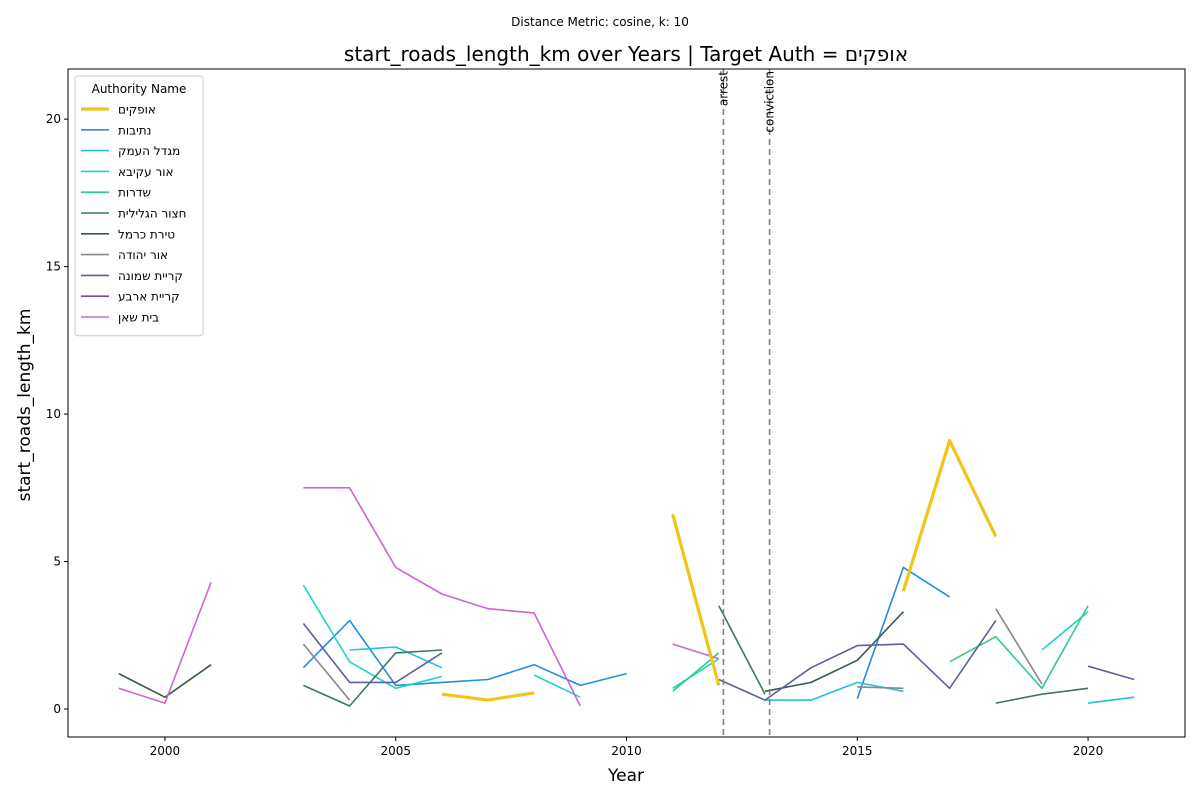 Image resolution: width=1200 pixels, height=800 pixels. Describe the element at coordinates (53, 119) in the screenshot. I see `y-tick-label: 20` at that location.